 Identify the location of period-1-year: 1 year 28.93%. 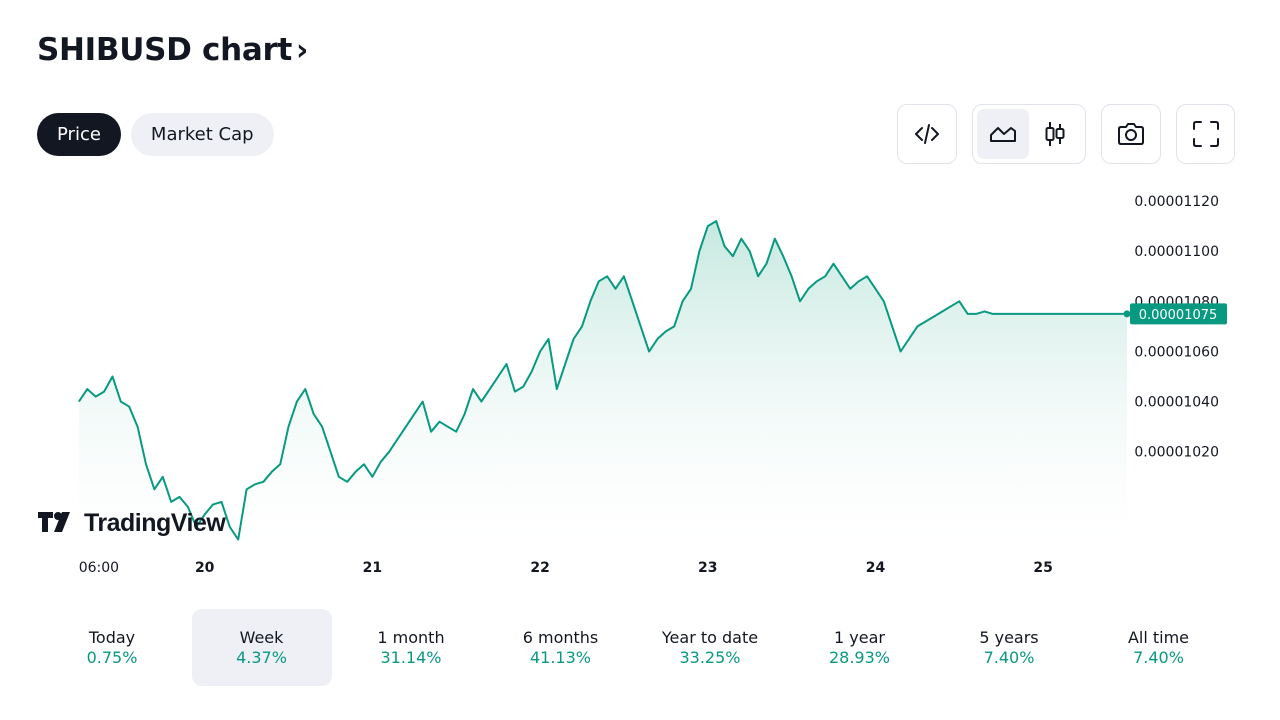
(860, 647).